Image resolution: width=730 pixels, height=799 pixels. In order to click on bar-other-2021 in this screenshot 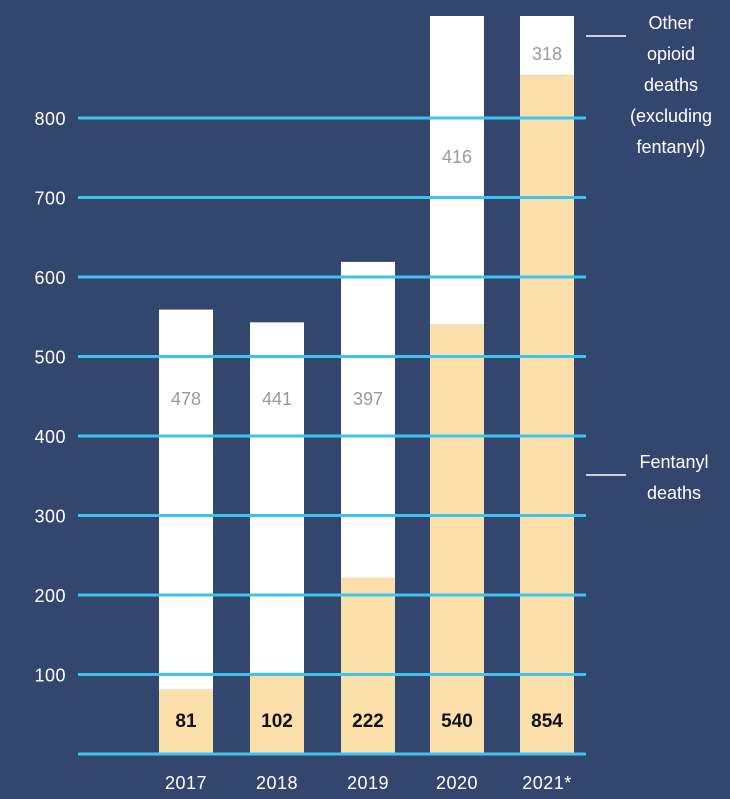, I will do `click(547, 46)`.